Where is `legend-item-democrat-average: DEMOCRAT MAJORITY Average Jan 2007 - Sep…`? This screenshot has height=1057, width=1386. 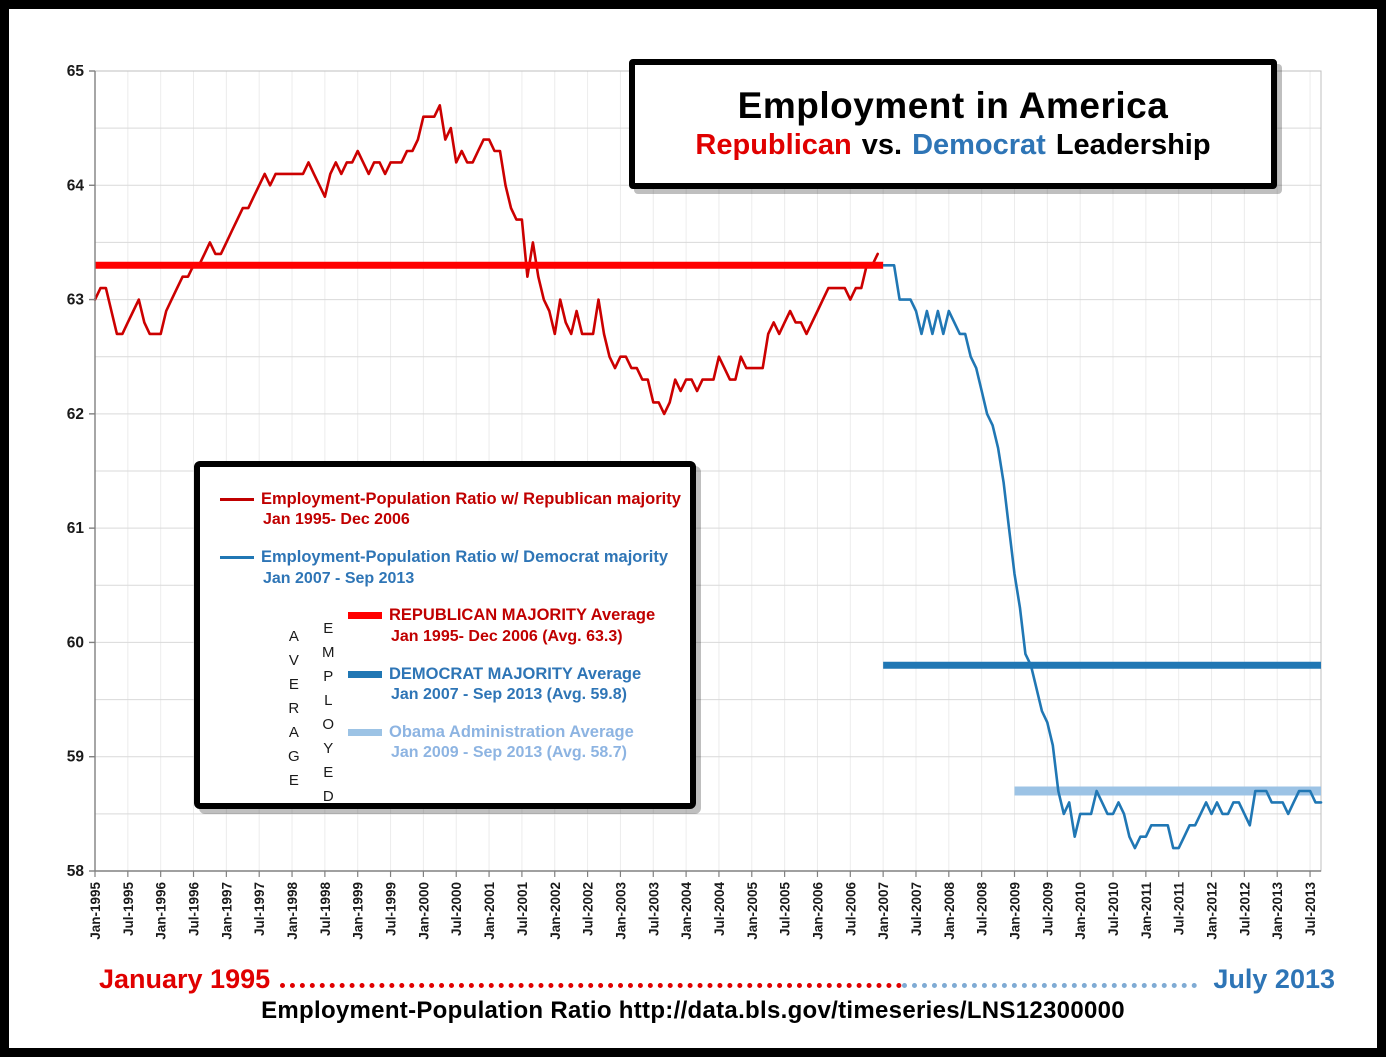 legend-item-democrat-average: DEMOCRAT MAJORITY Average Jan 2007 - Sep… is located at coordinates (519, 685).